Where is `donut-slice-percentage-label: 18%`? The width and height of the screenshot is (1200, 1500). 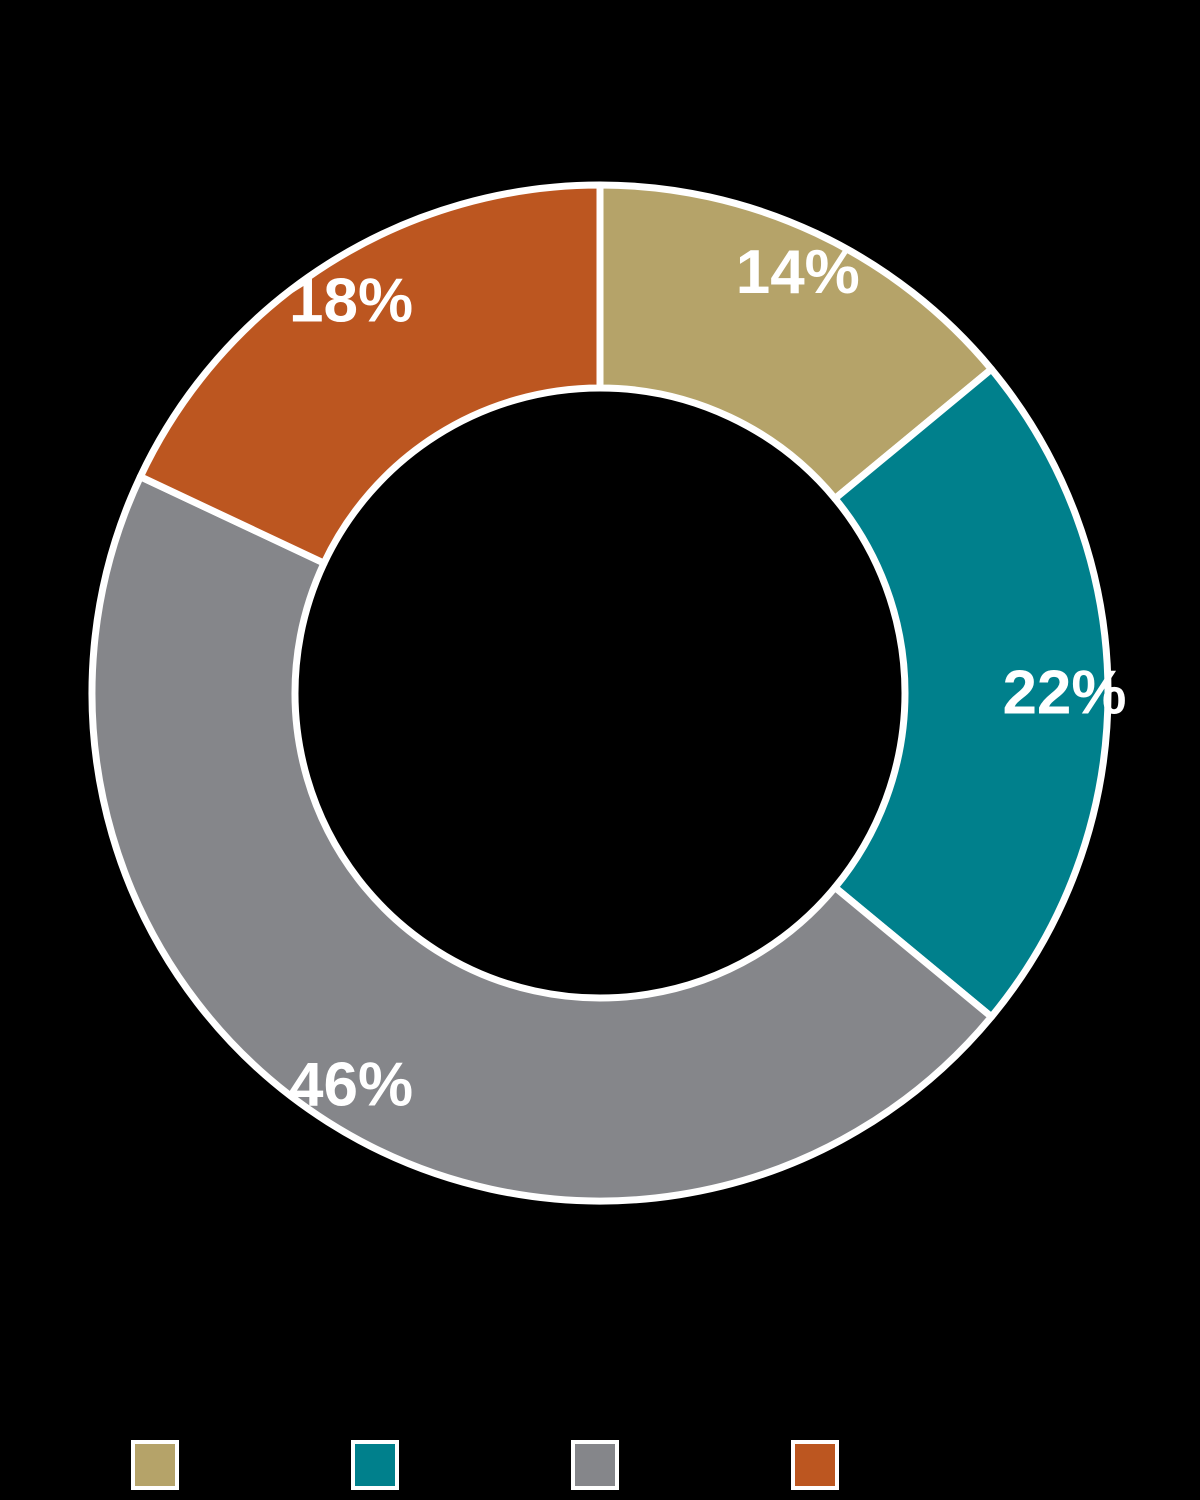
donut-slice-percentage-label: 18% is located at coordinates (351, 300).